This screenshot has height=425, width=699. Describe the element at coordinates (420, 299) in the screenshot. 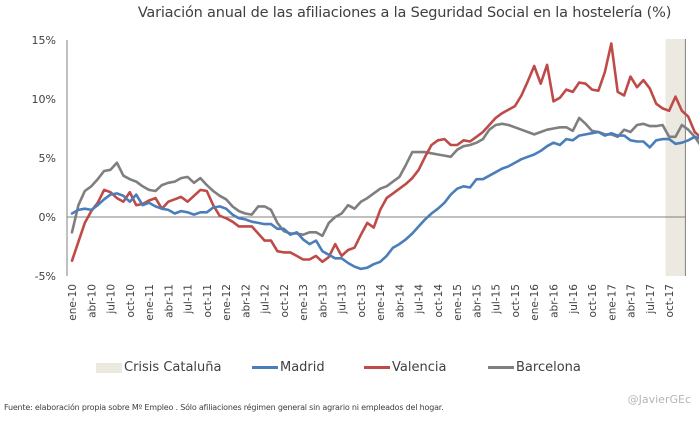

I see `x-tick-label: jul-14` at that location.